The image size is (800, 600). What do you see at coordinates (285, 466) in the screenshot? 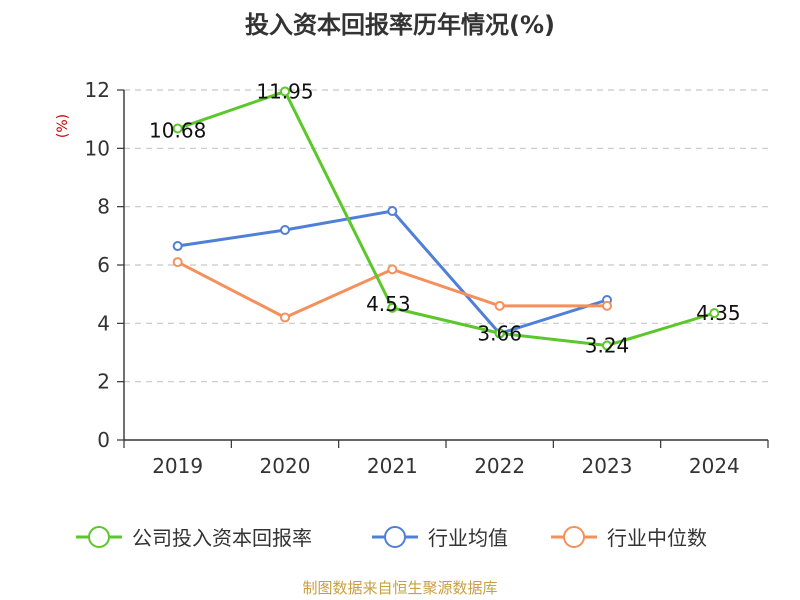
I see `x-tick-label: 2020` at bounding box center [285, 466].